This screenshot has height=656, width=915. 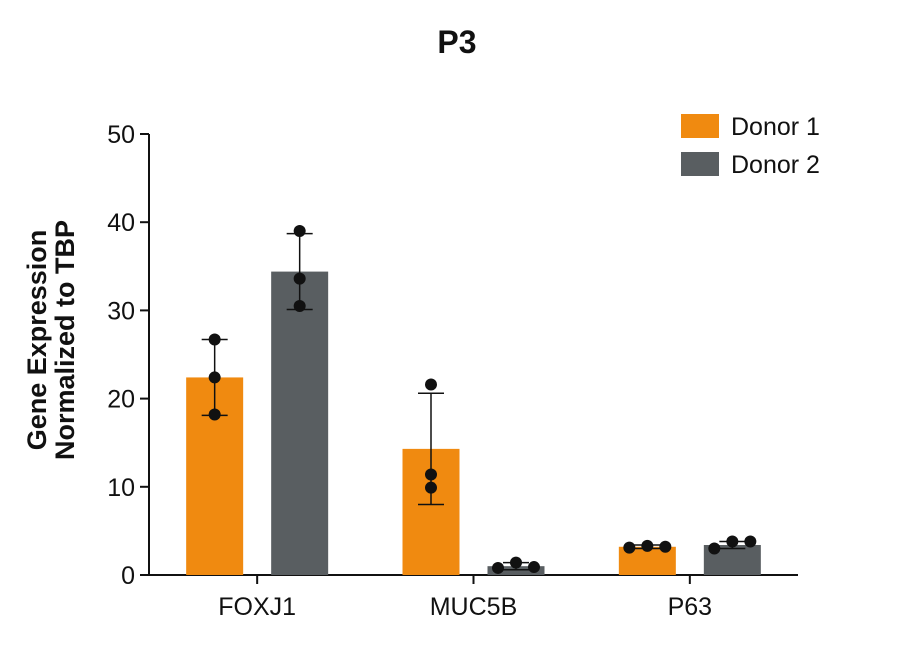 I want to click on legend-label: Donor 1, so click(x=775, y=127).